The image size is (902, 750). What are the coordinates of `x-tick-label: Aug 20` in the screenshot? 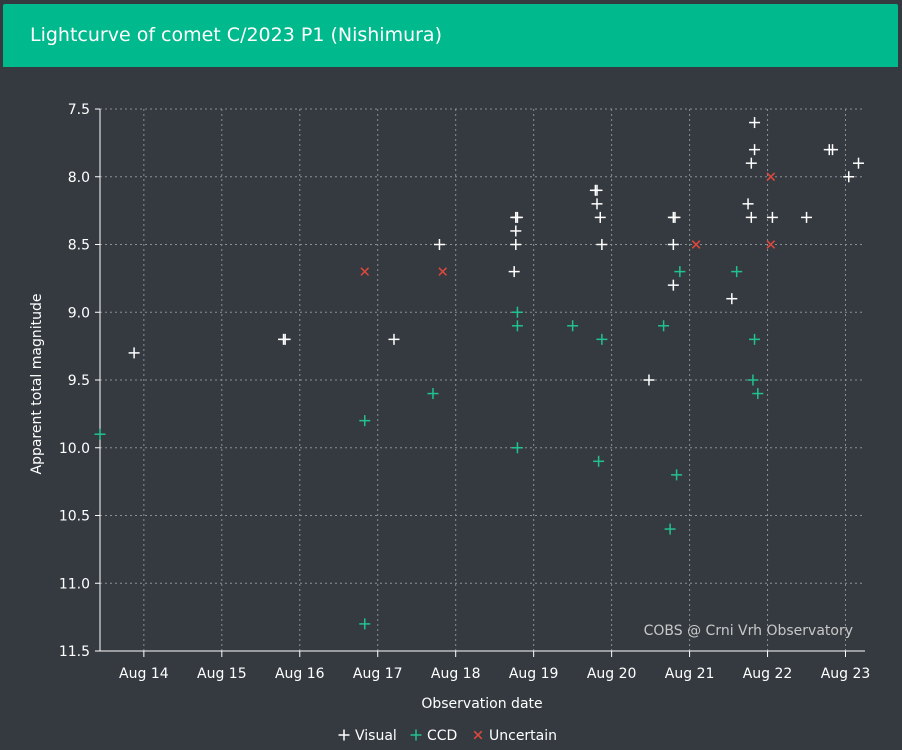 It's located at (612, 674).